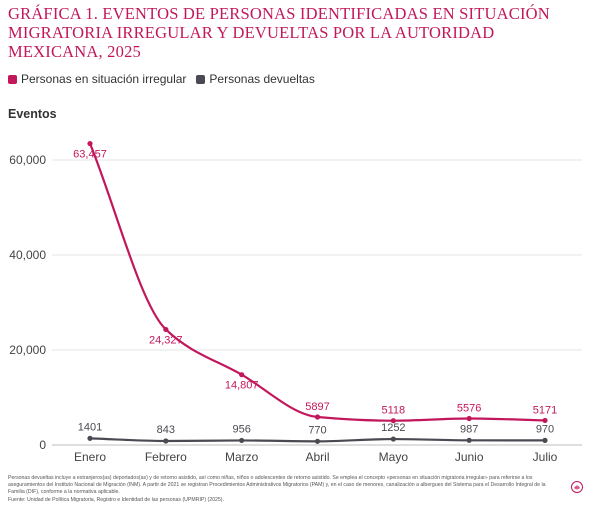  Describe the element at coordinates (12, 79) in the screenshot. I see `legend-swatch-irregular` at that location.